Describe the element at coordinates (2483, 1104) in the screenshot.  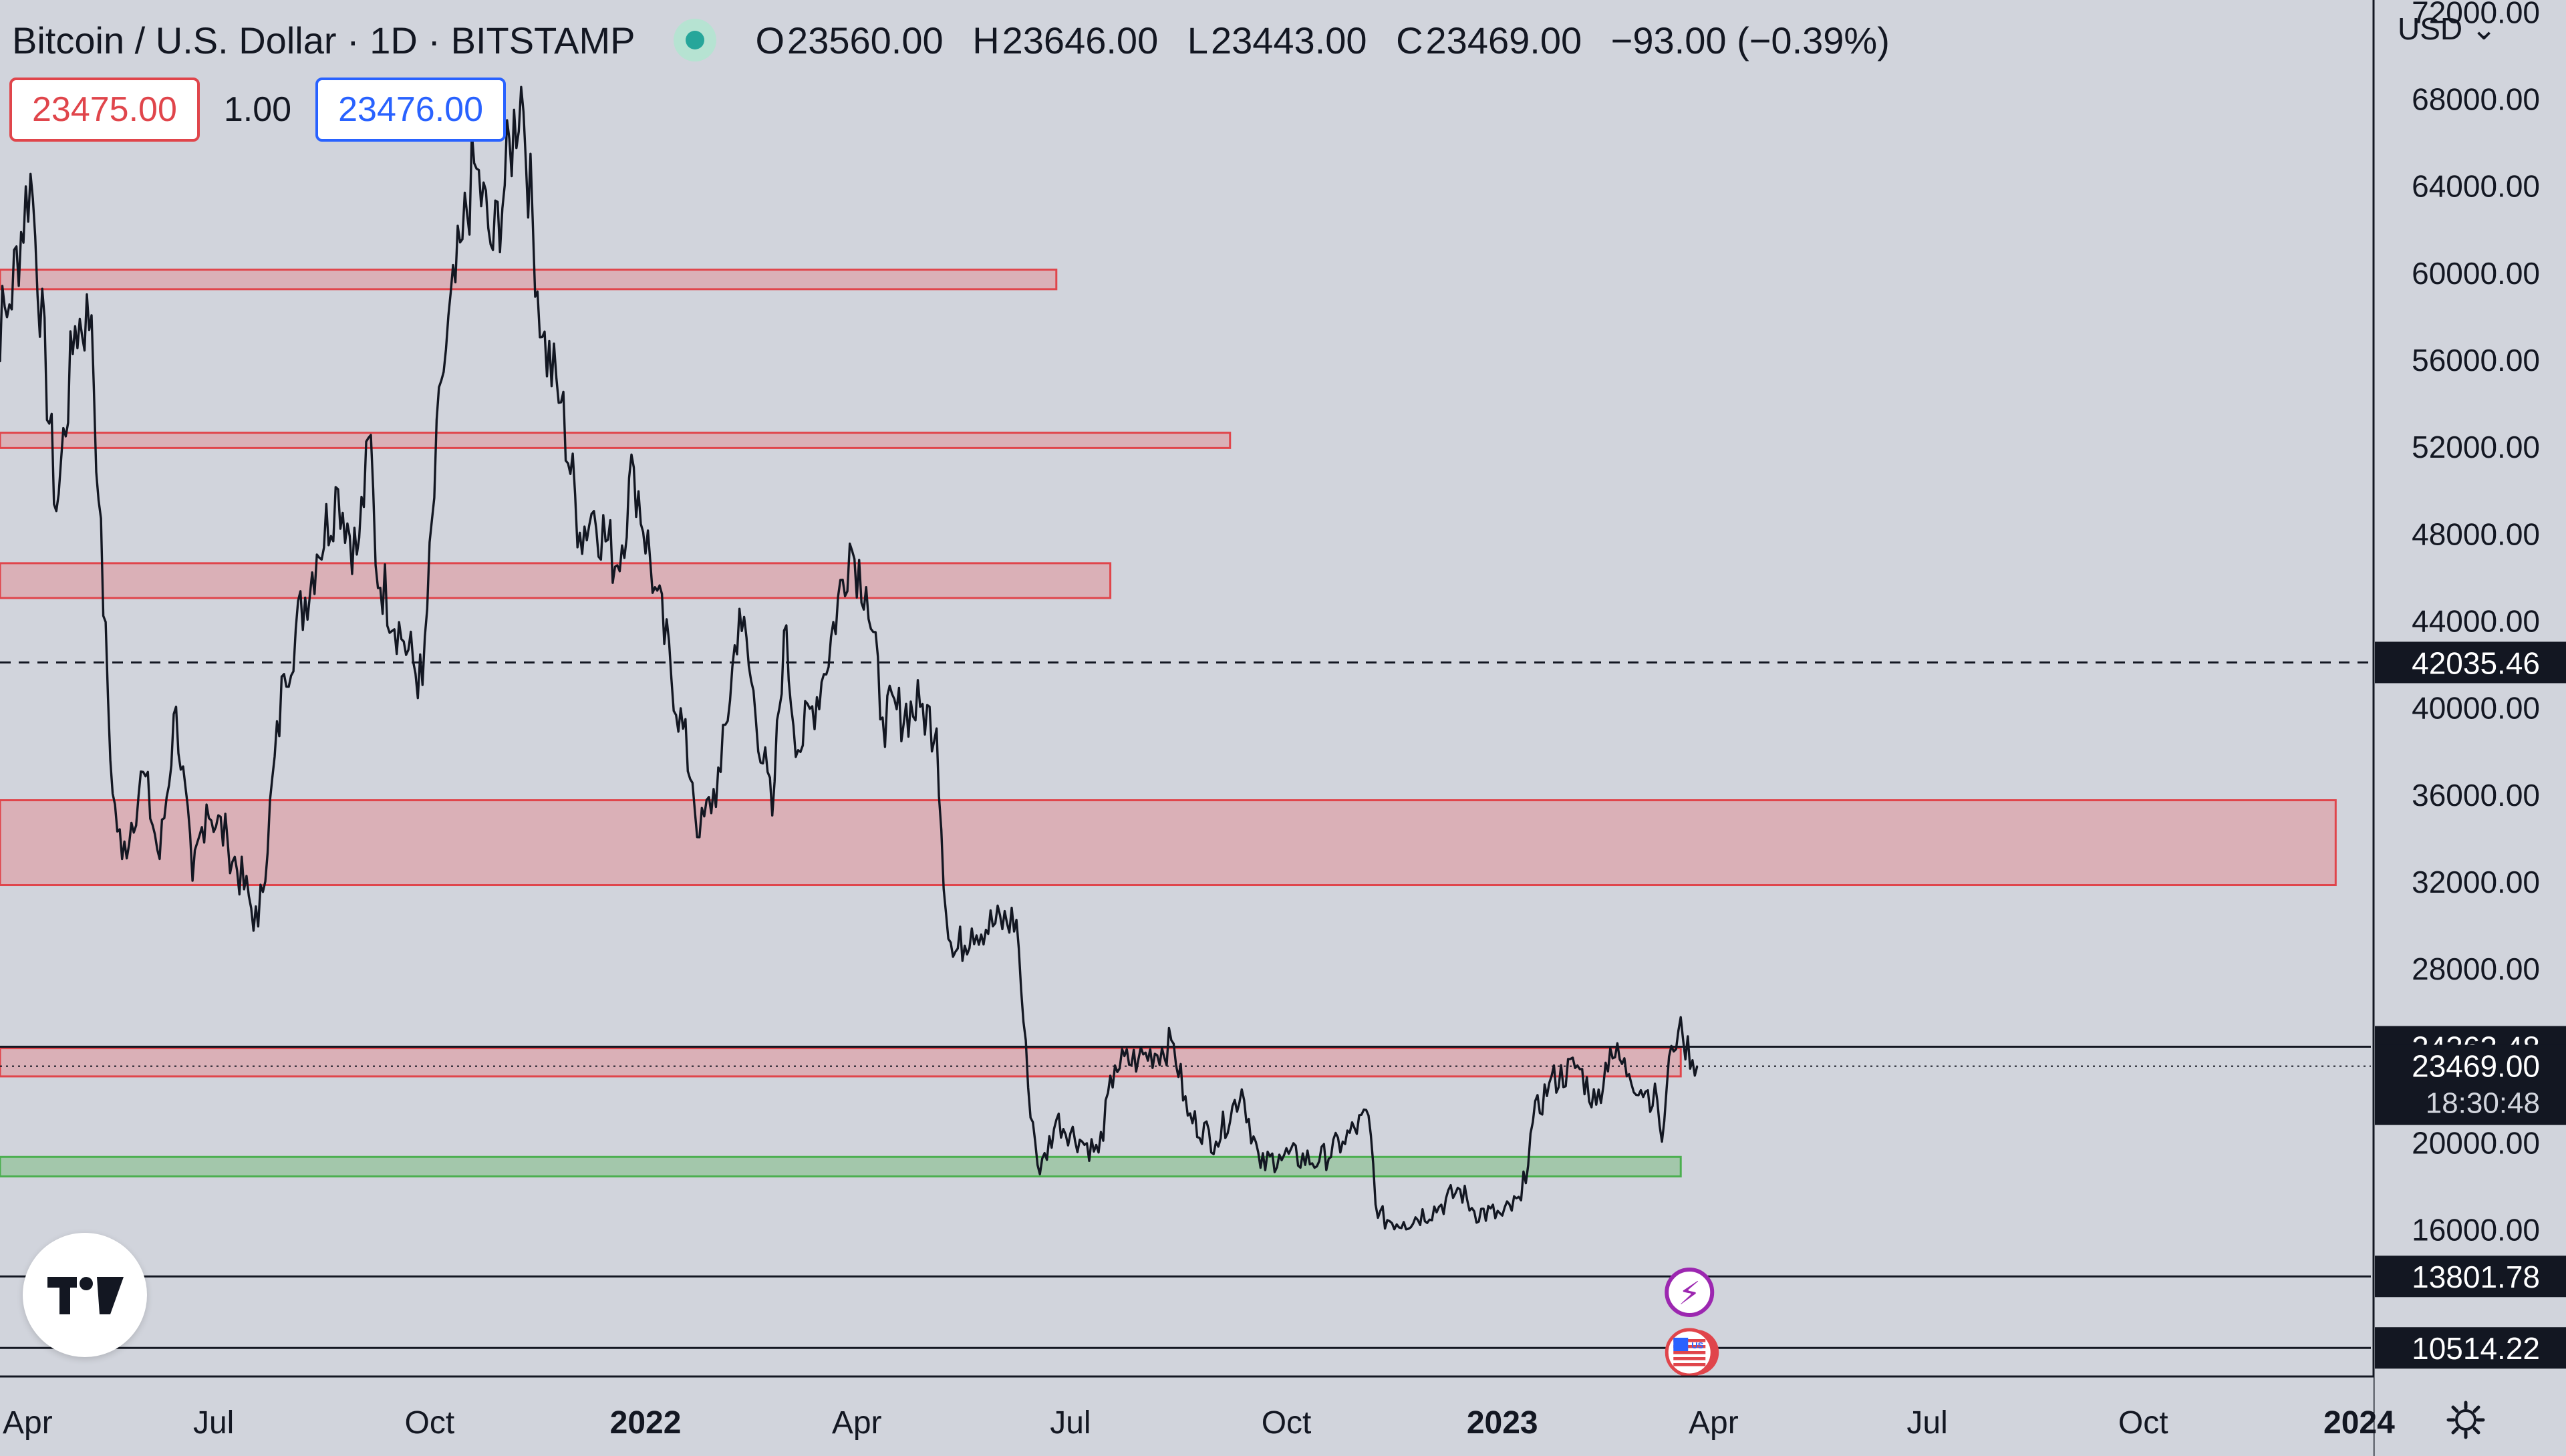
I see `countdown-label: 18:30:48` at that location.